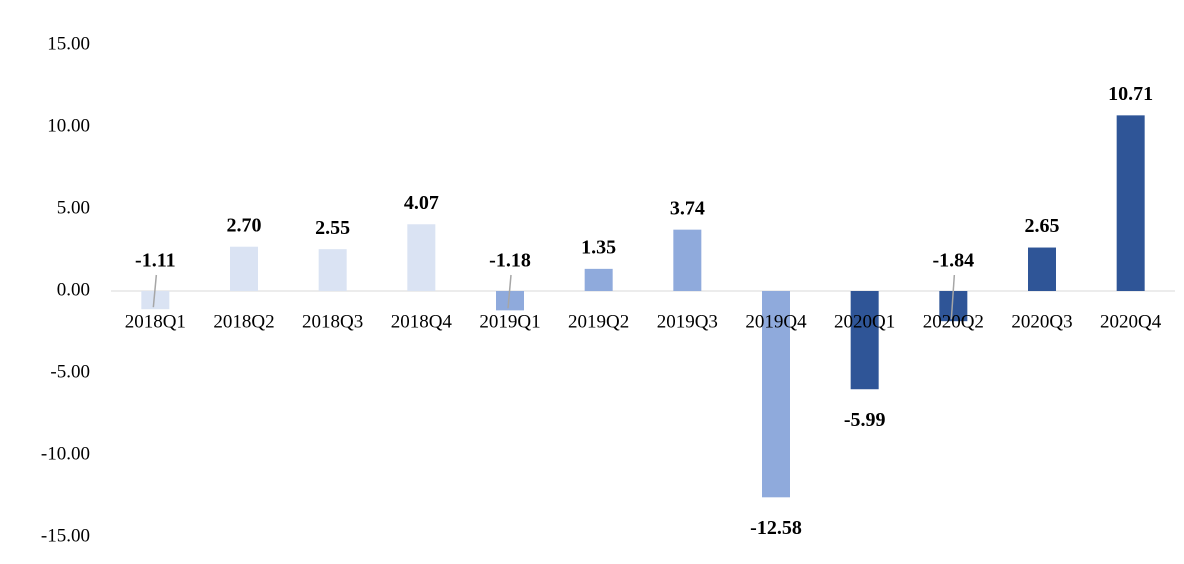  I want to click on x-tick-label: 2019Q1, so click(509, 321).